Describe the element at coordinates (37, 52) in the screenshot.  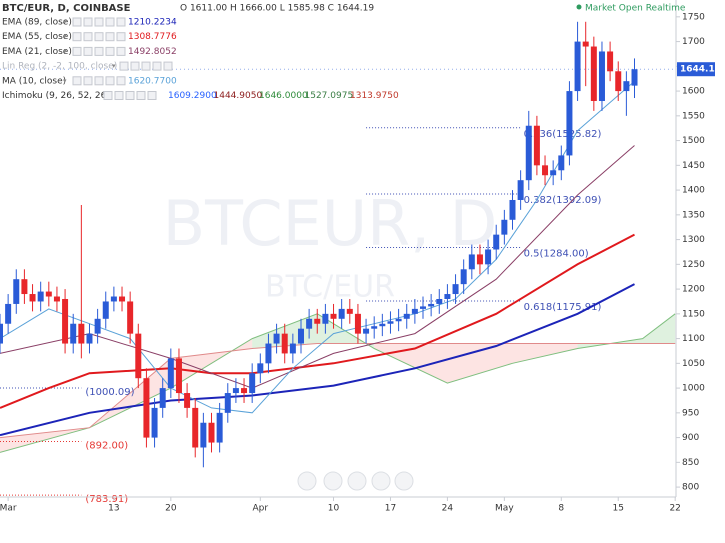
I see `indicator-name: EMA (21, close)` at that location.